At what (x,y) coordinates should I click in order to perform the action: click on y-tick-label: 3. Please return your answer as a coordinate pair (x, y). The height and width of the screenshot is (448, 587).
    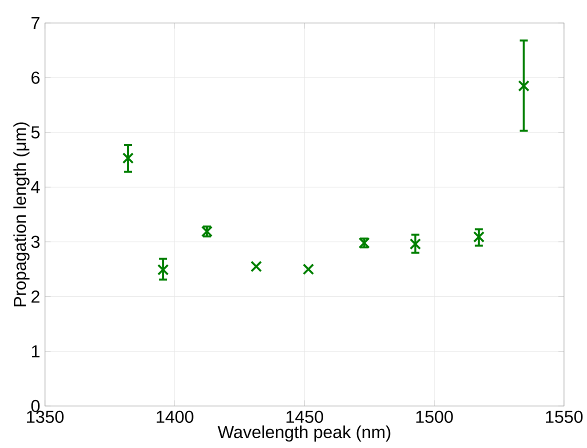
    Looking at the image, I should click on (35, 242).